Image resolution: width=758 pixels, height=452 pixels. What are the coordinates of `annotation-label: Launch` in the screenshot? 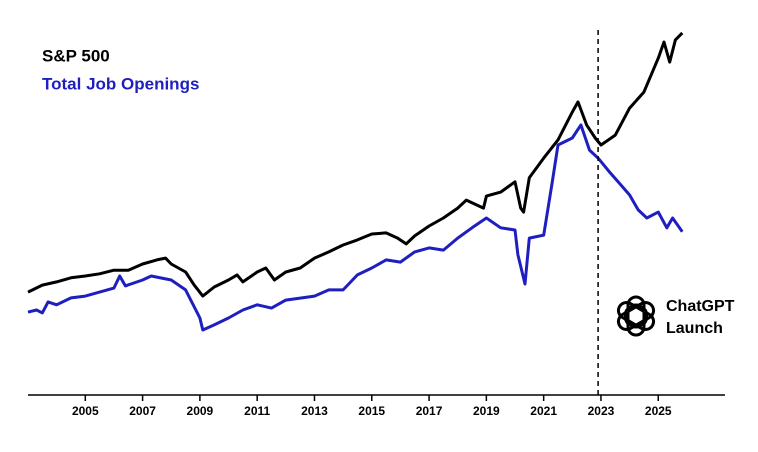 It's located at (694, 328).